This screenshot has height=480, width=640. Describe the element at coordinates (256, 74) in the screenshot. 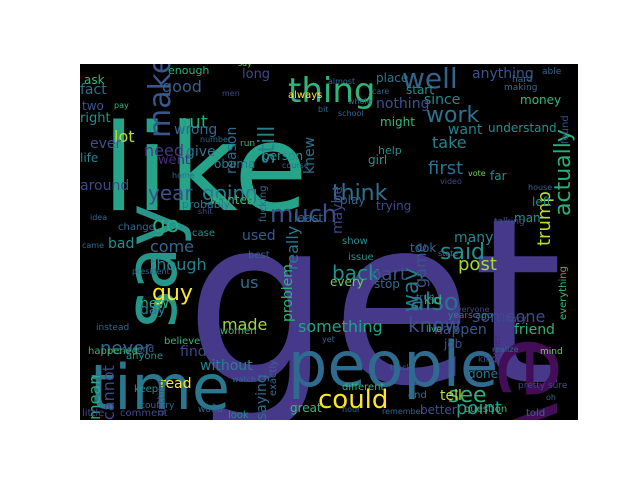

I see `word-long: long` at that location.